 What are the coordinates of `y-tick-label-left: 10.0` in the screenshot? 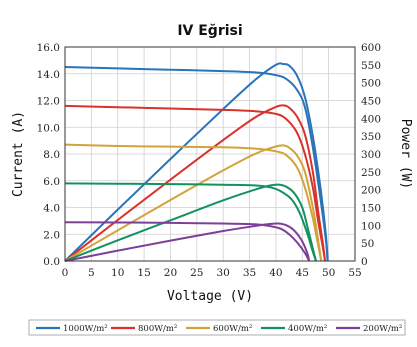 It's located at (48, 128).